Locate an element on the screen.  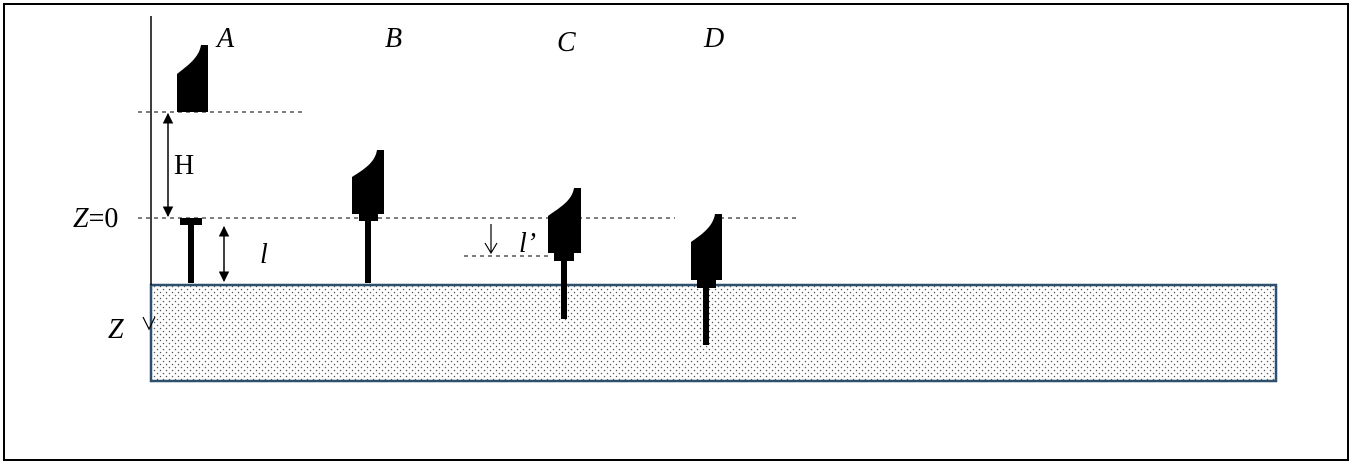
stage-b-pin-shaft is located at coordinates (368, 252).